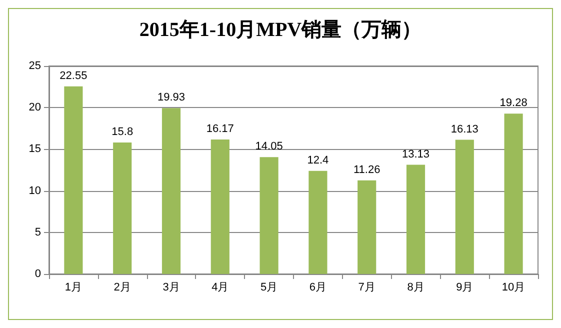 This screenshot has height=328, width=561. I want to click on data-label: 11.26, so click(366, 170).